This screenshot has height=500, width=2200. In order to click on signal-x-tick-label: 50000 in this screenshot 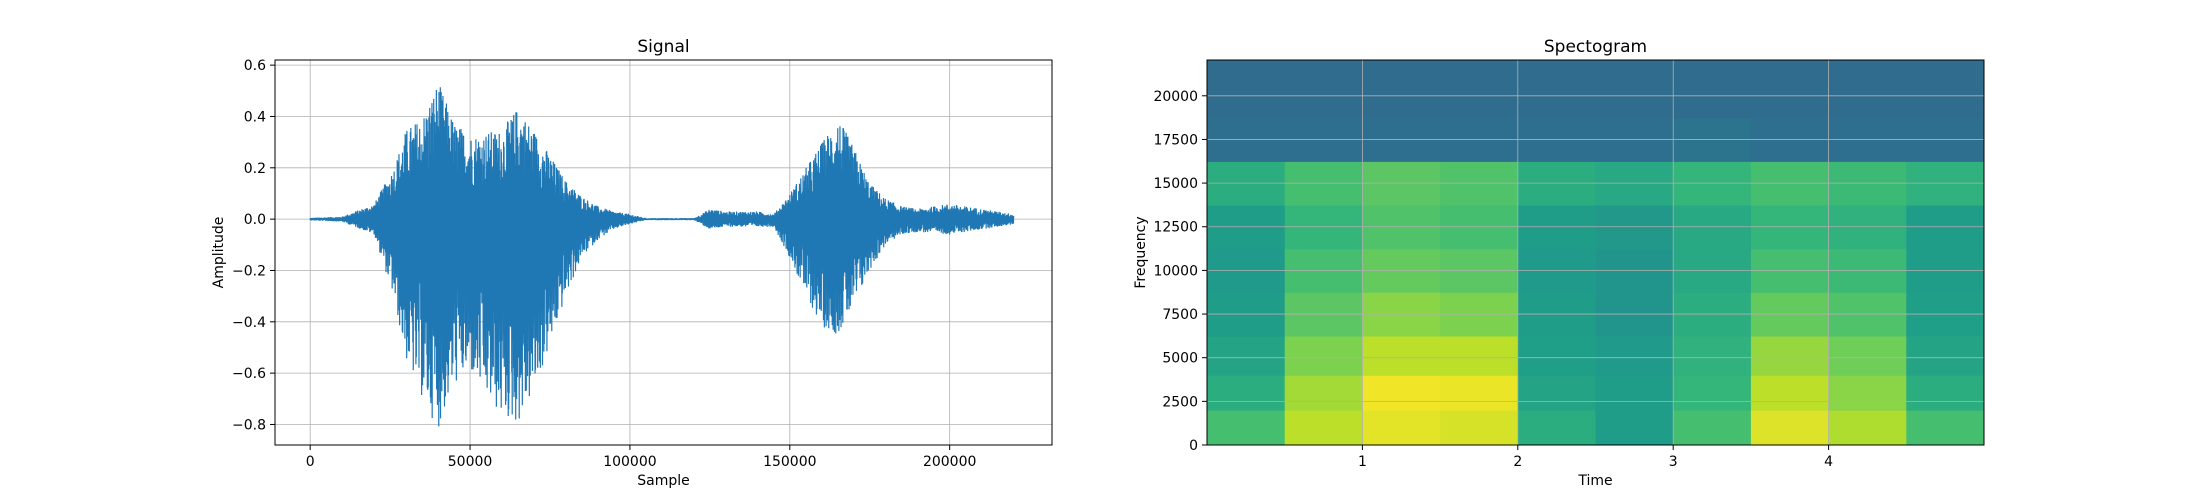, I will do `click(470, 462)`.